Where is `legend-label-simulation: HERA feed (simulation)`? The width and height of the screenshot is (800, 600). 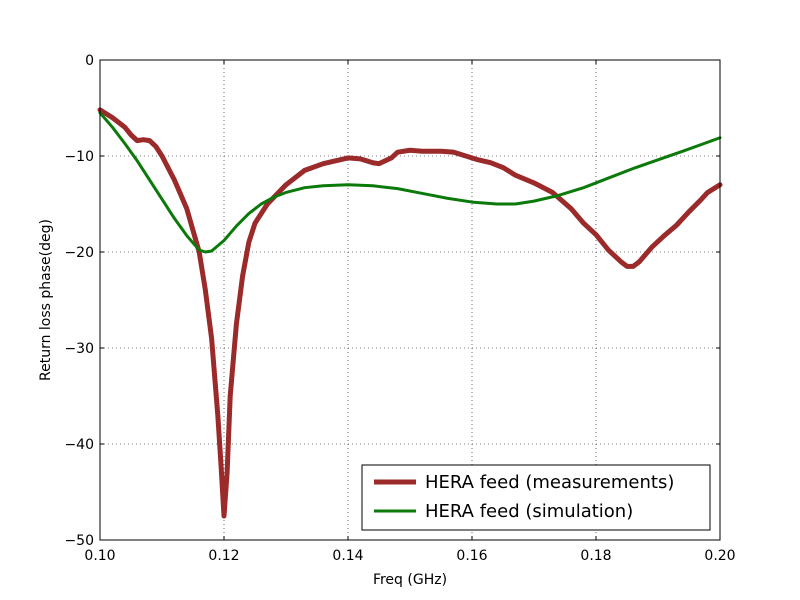
legend-label-simulation: HERA feed (simulation) is located at coordinates (529, 511).